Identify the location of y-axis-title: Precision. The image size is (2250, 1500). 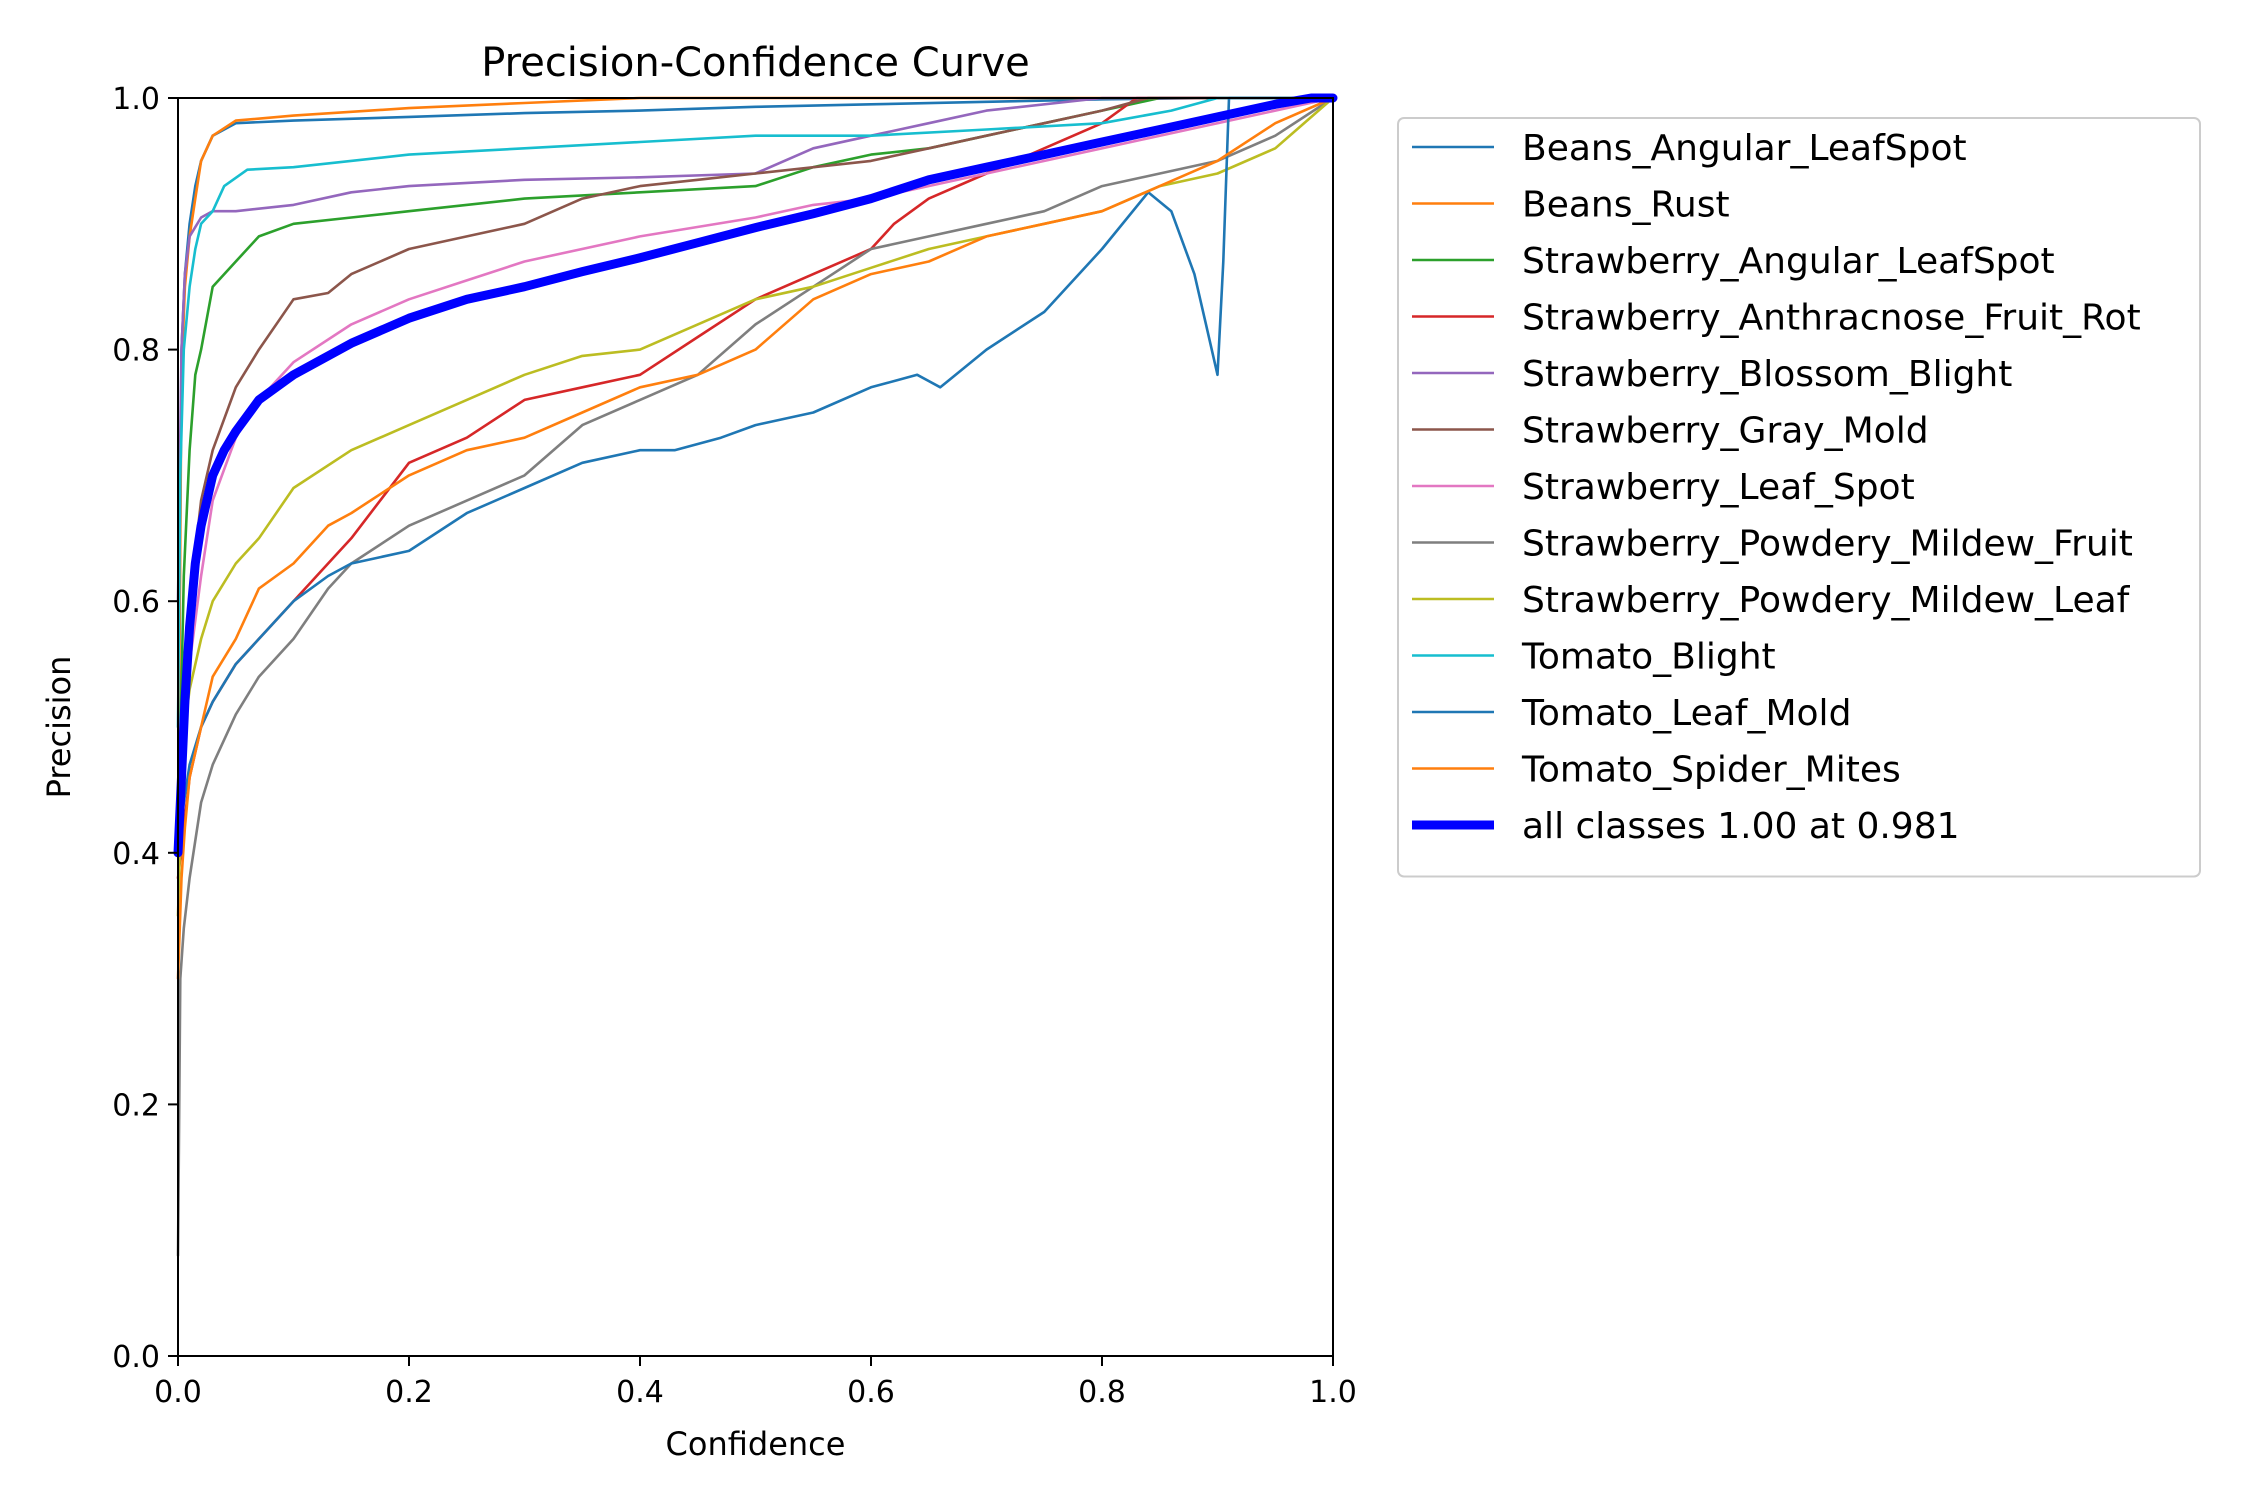
(59, 727).